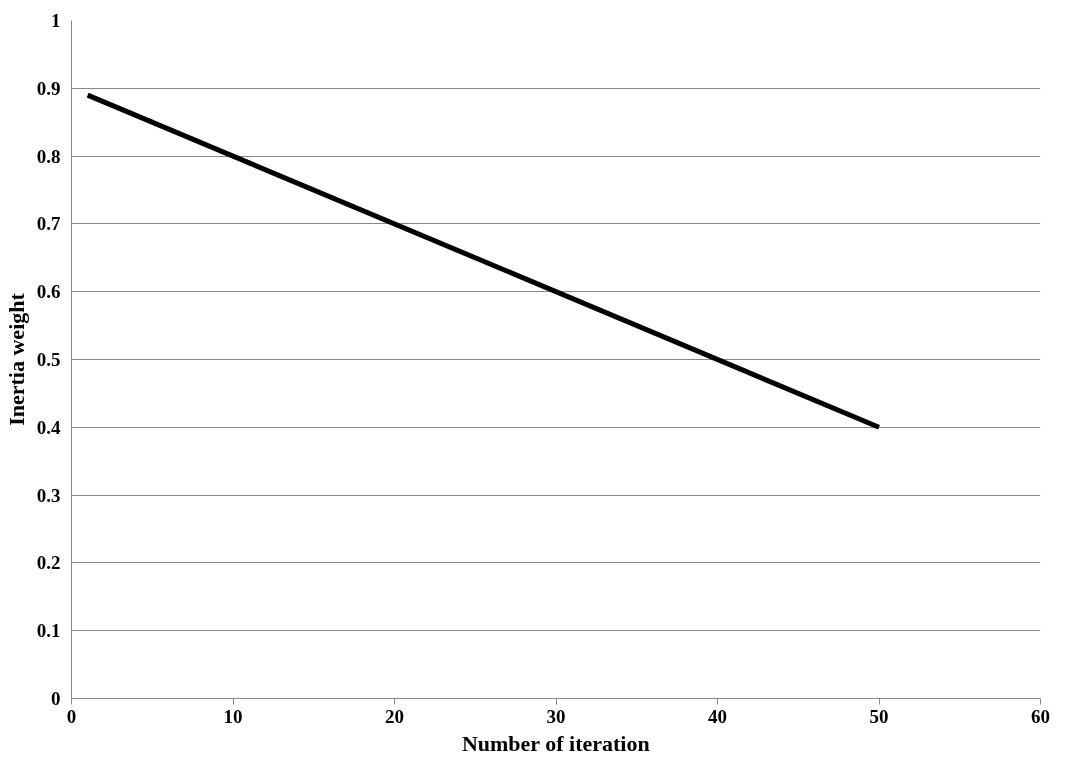  Describe the element at coordinates (71, 716) in the screenshot. I see `x-tick-label: 0` at that location.